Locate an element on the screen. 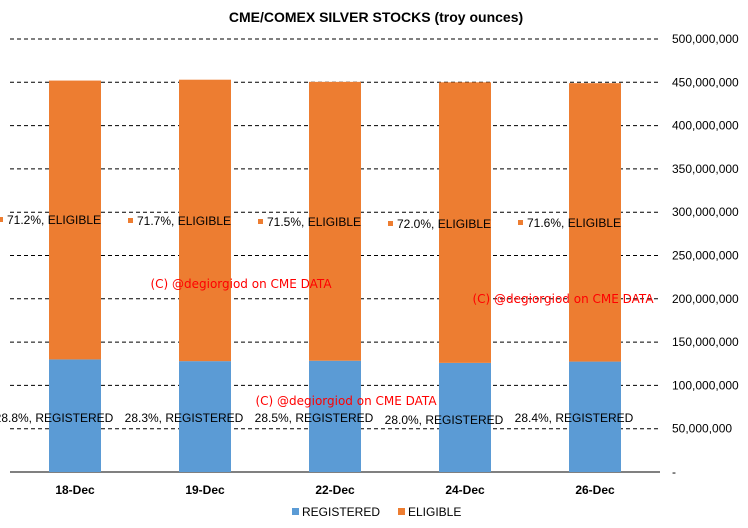 The height and width of the screenshot is (528, 748). y-tick-label: 150,000,000 is located at coordinates (705, 342).